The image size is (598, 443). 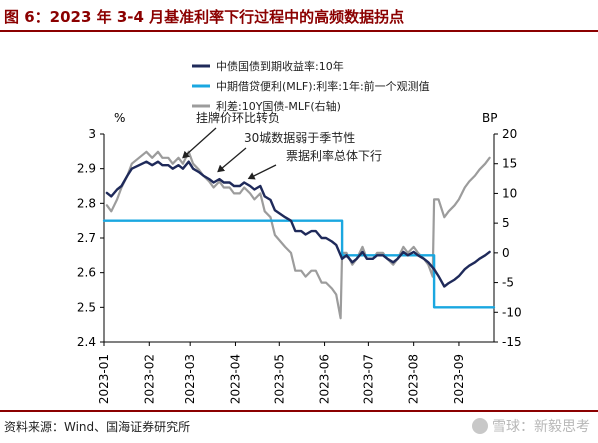 I want to click on watermark: 雪球：新毅思考, so click(x=531, y=426).